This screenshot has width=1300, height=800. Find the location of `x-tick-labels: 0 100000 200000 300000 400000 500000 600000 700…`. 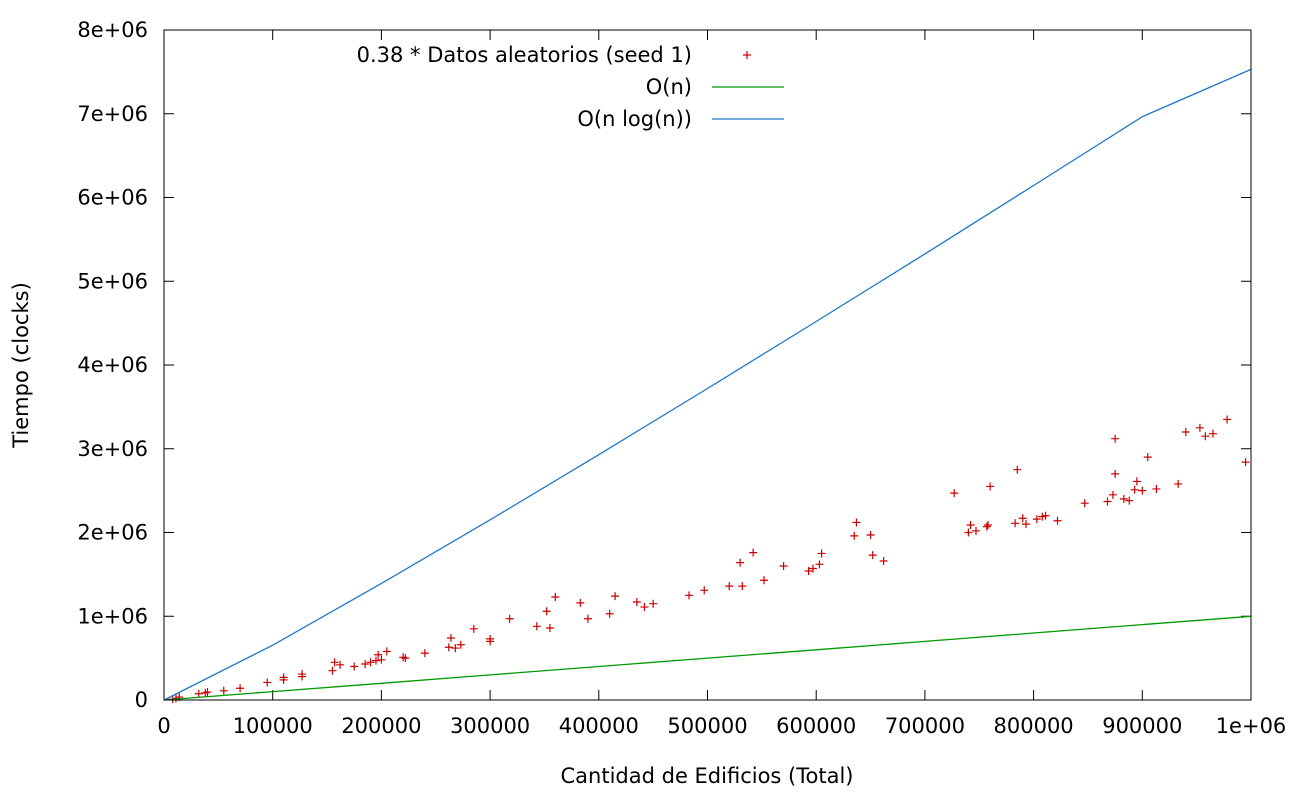

x-tick-labels: 0 100000 200000 300000 400000 500000 600000 700… is located at coordinates (721, 726).